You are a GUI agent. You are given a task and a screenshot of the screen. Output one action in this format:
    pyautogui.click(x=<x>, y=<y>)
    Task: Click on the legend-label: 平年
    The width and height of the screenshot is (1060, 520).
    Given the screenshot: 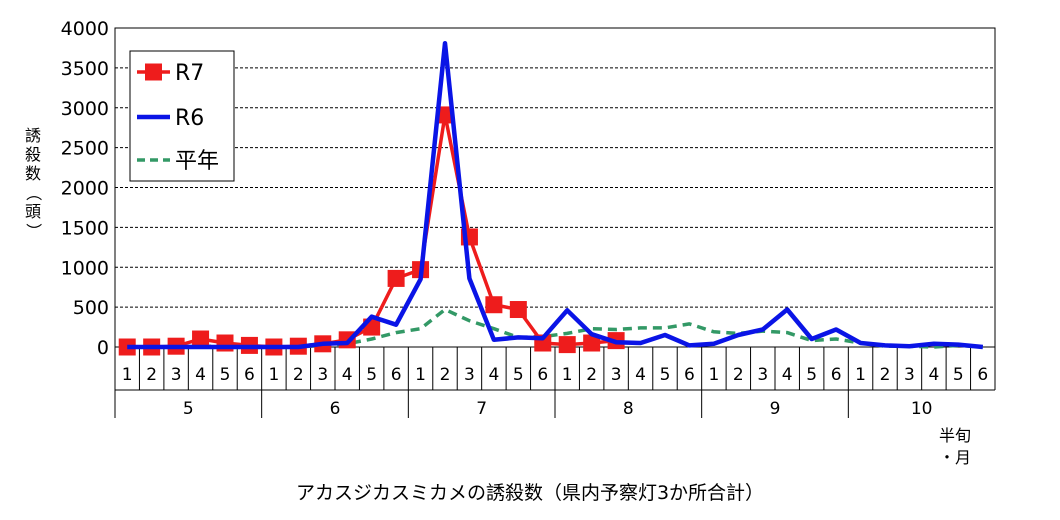 What is the action you would take?
    pyautogui.click(x=197, y=161)
    